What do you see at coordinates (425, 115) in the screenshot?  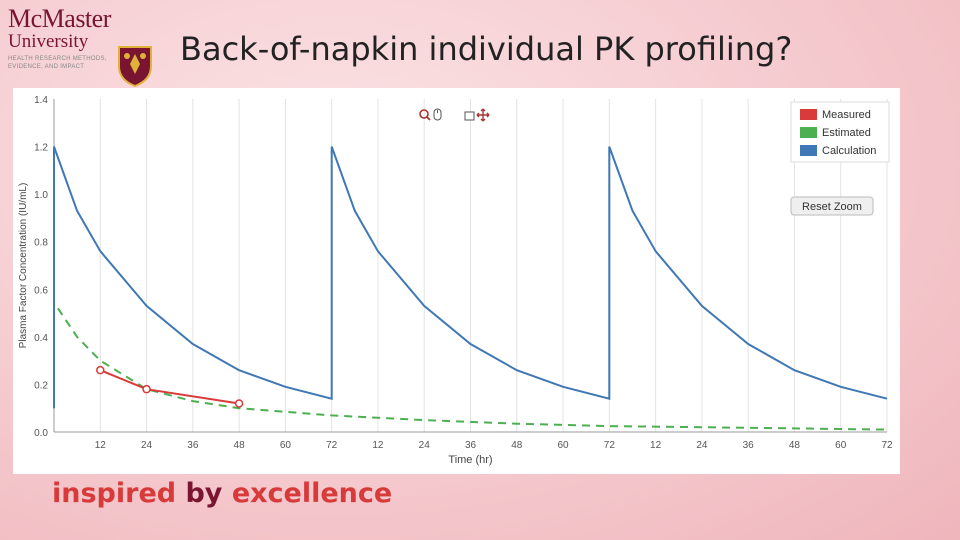 I see `zoom-in-icon` at bounding box center [425, 115].